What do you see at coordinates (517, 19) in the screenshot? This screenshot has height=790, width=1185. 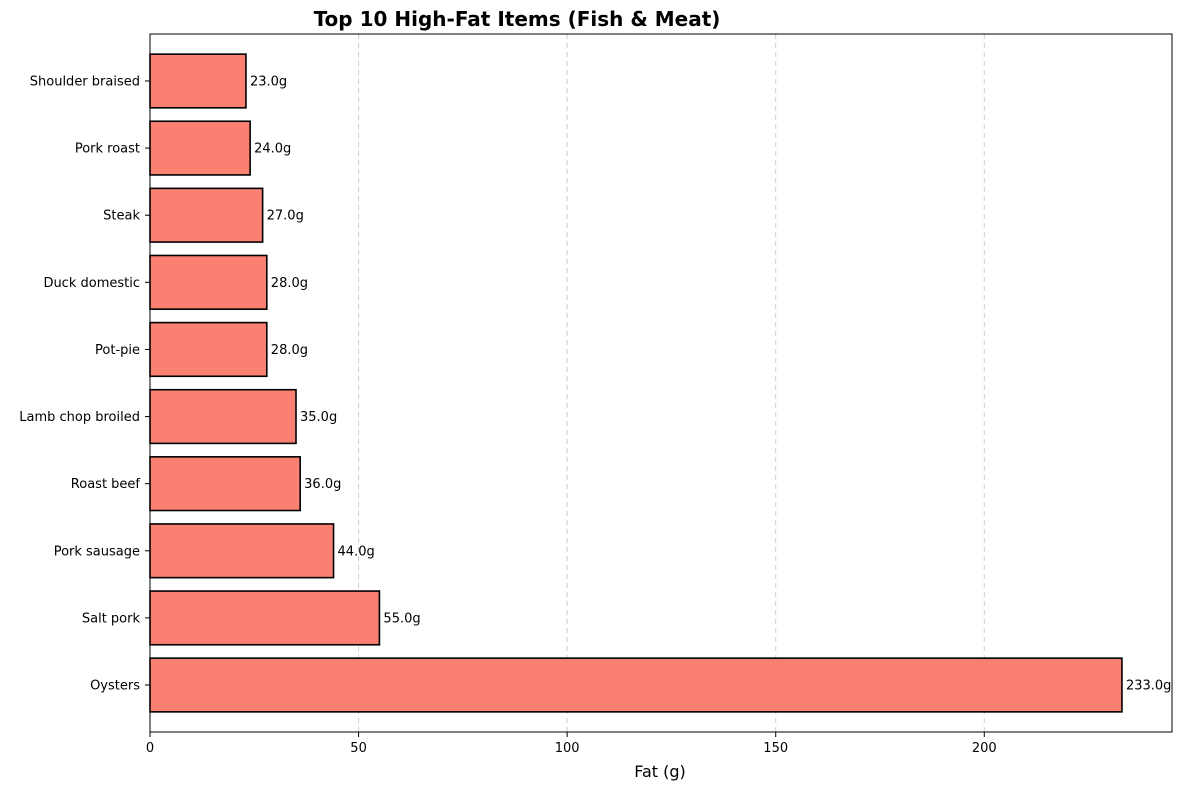 I see `chart-title: Top 10 High-Fat Items (Fish & Meat)` at bounding box center [517, 19].